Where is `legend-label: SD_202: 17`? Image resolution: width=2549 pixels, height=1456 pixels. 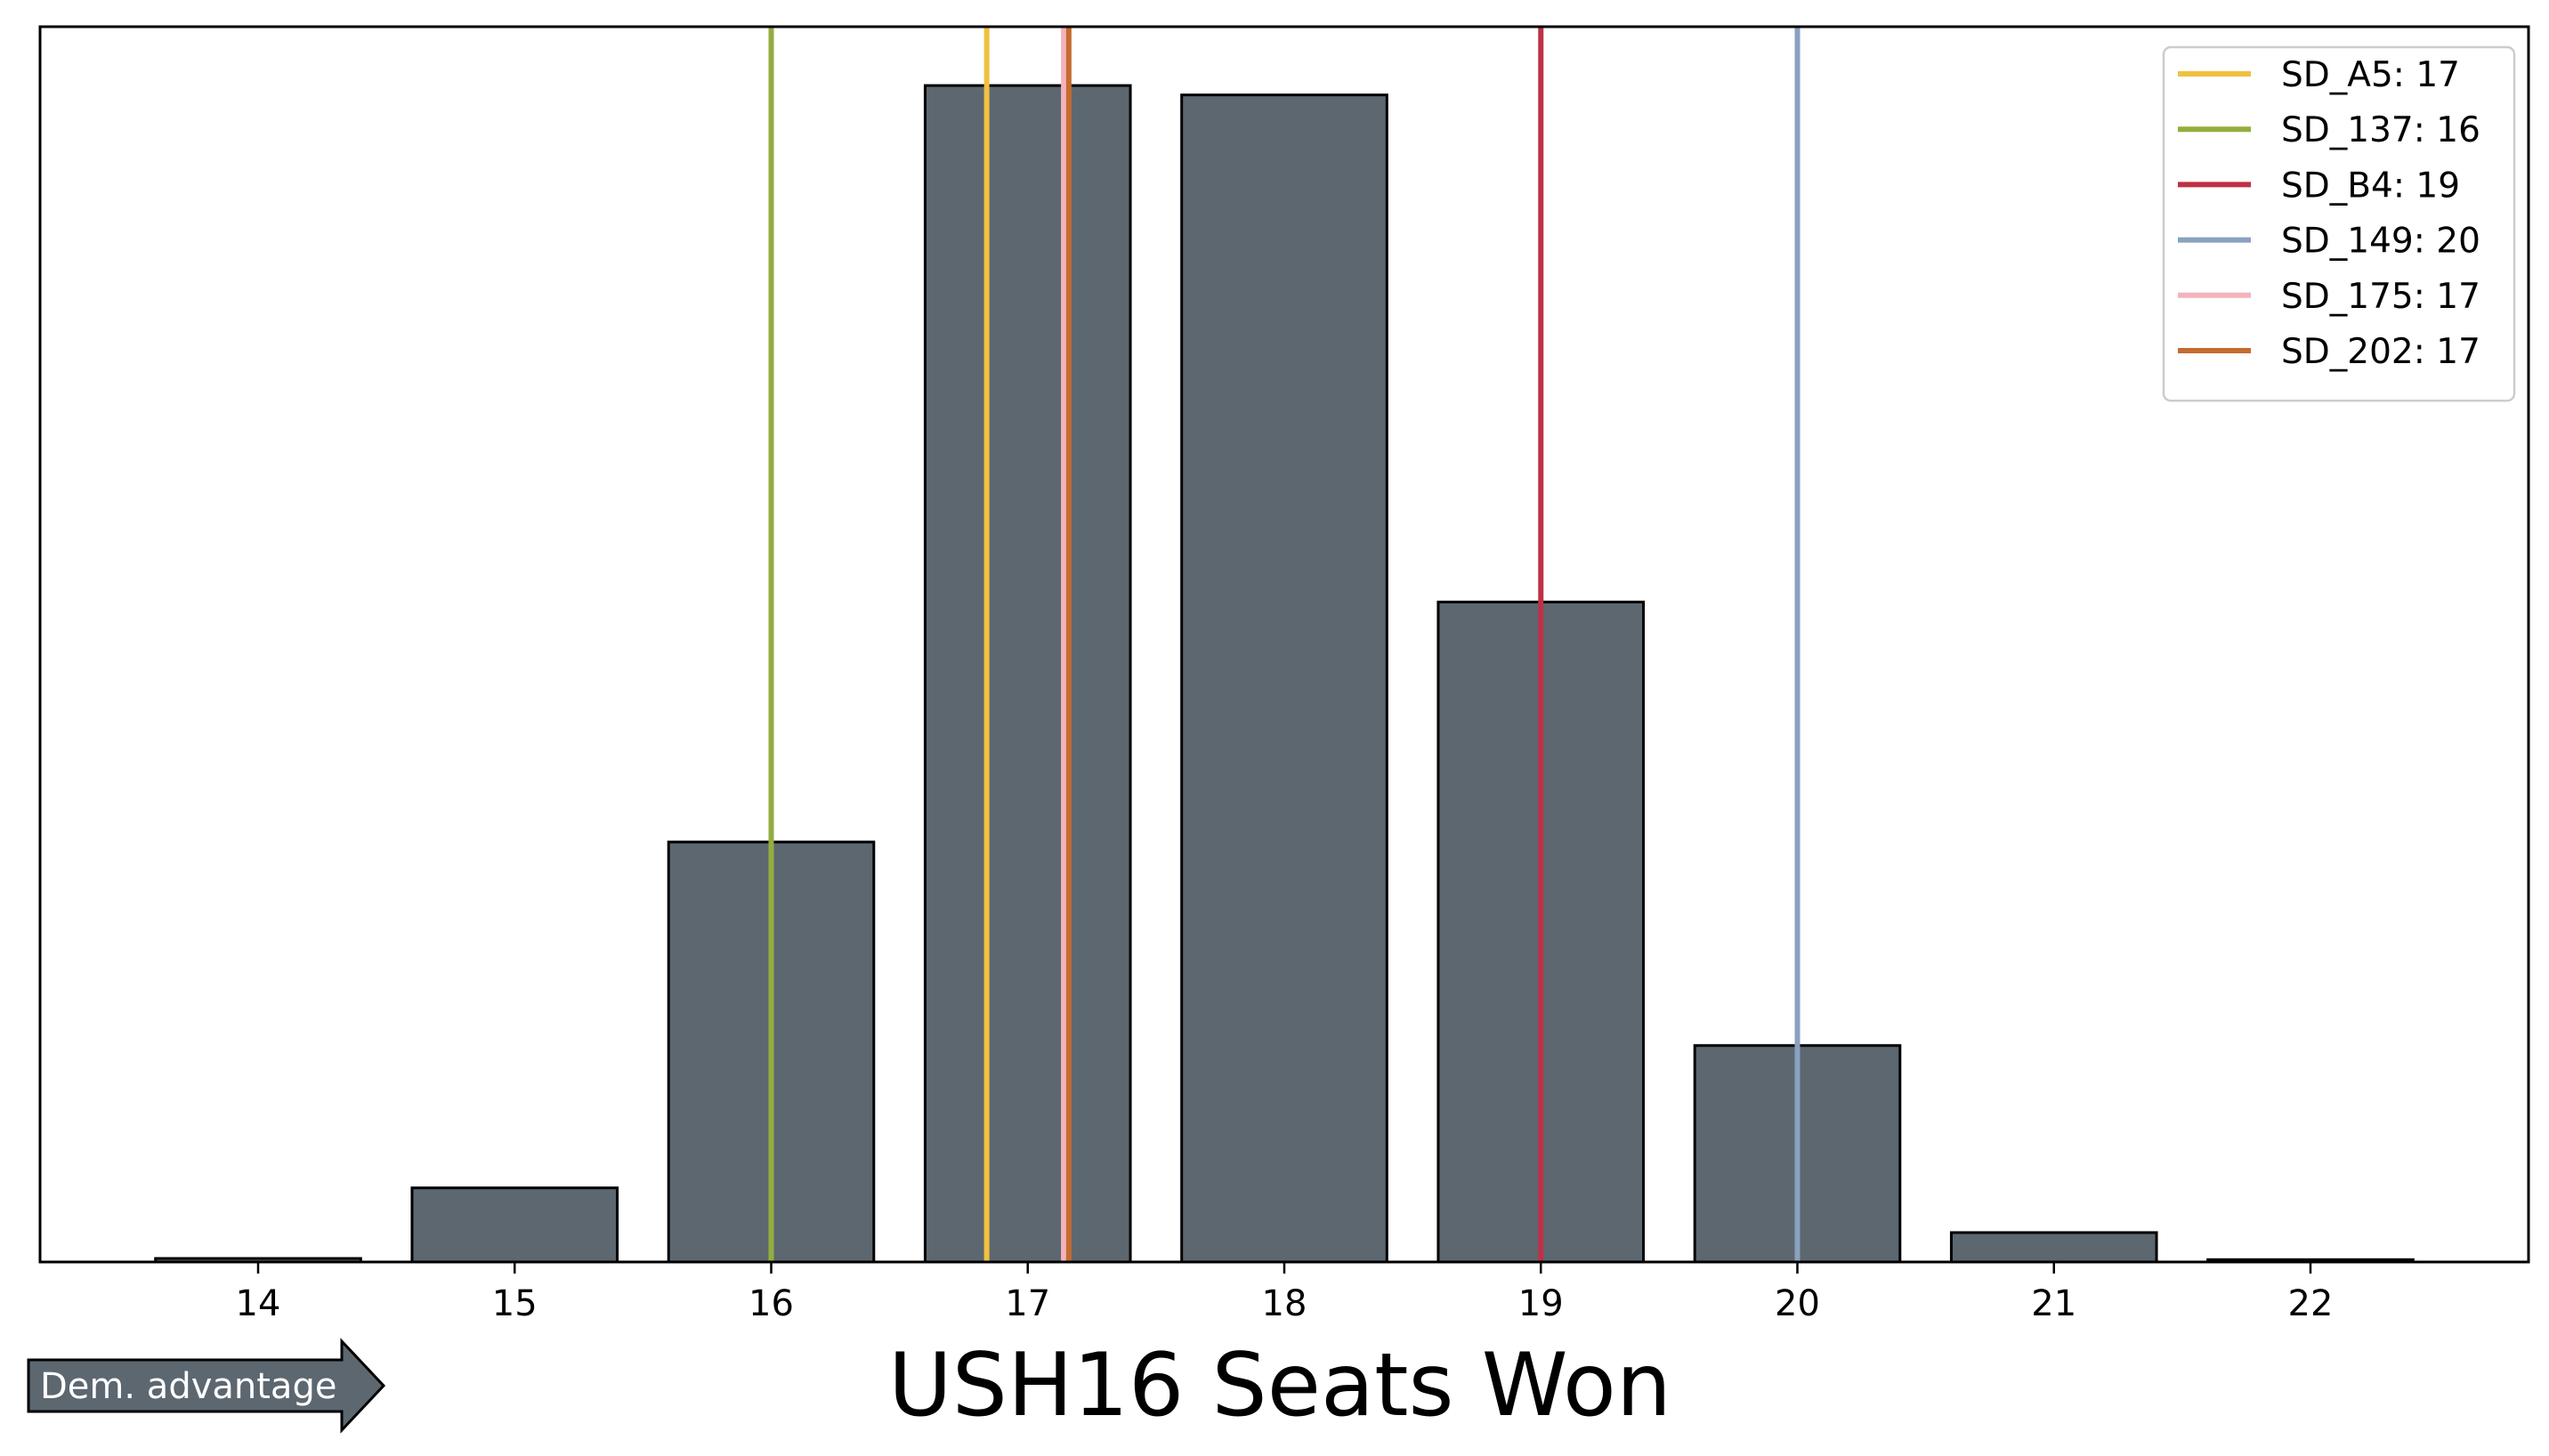 legend-label: SD_202: 17 is located at coordinates (2381, 352).